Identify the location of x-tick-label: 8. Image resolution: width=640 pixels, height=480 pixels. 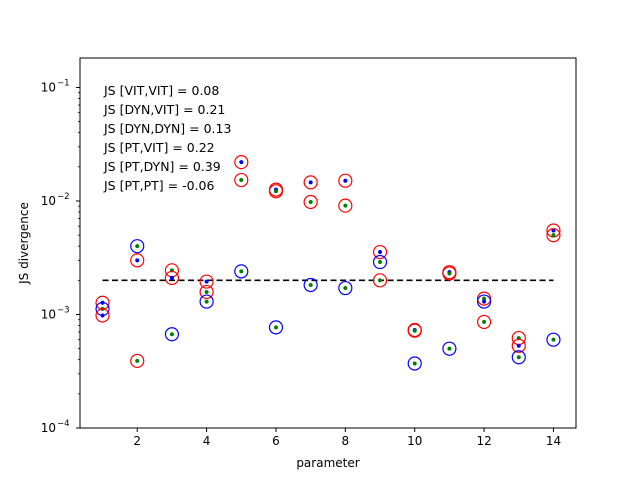
(346, 441).